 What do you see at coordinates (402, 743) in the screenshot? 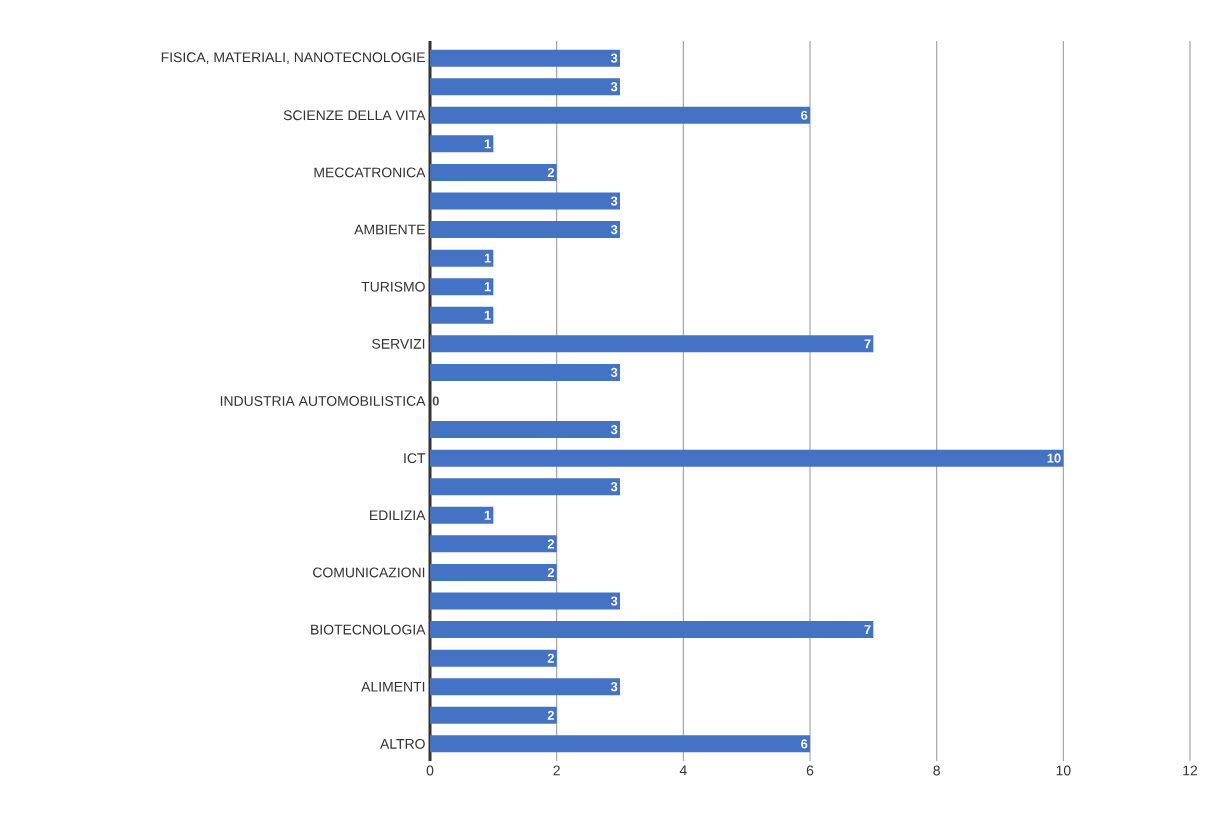
I see `y-tick-label: ALTRO` at bounding box center [402, 743].